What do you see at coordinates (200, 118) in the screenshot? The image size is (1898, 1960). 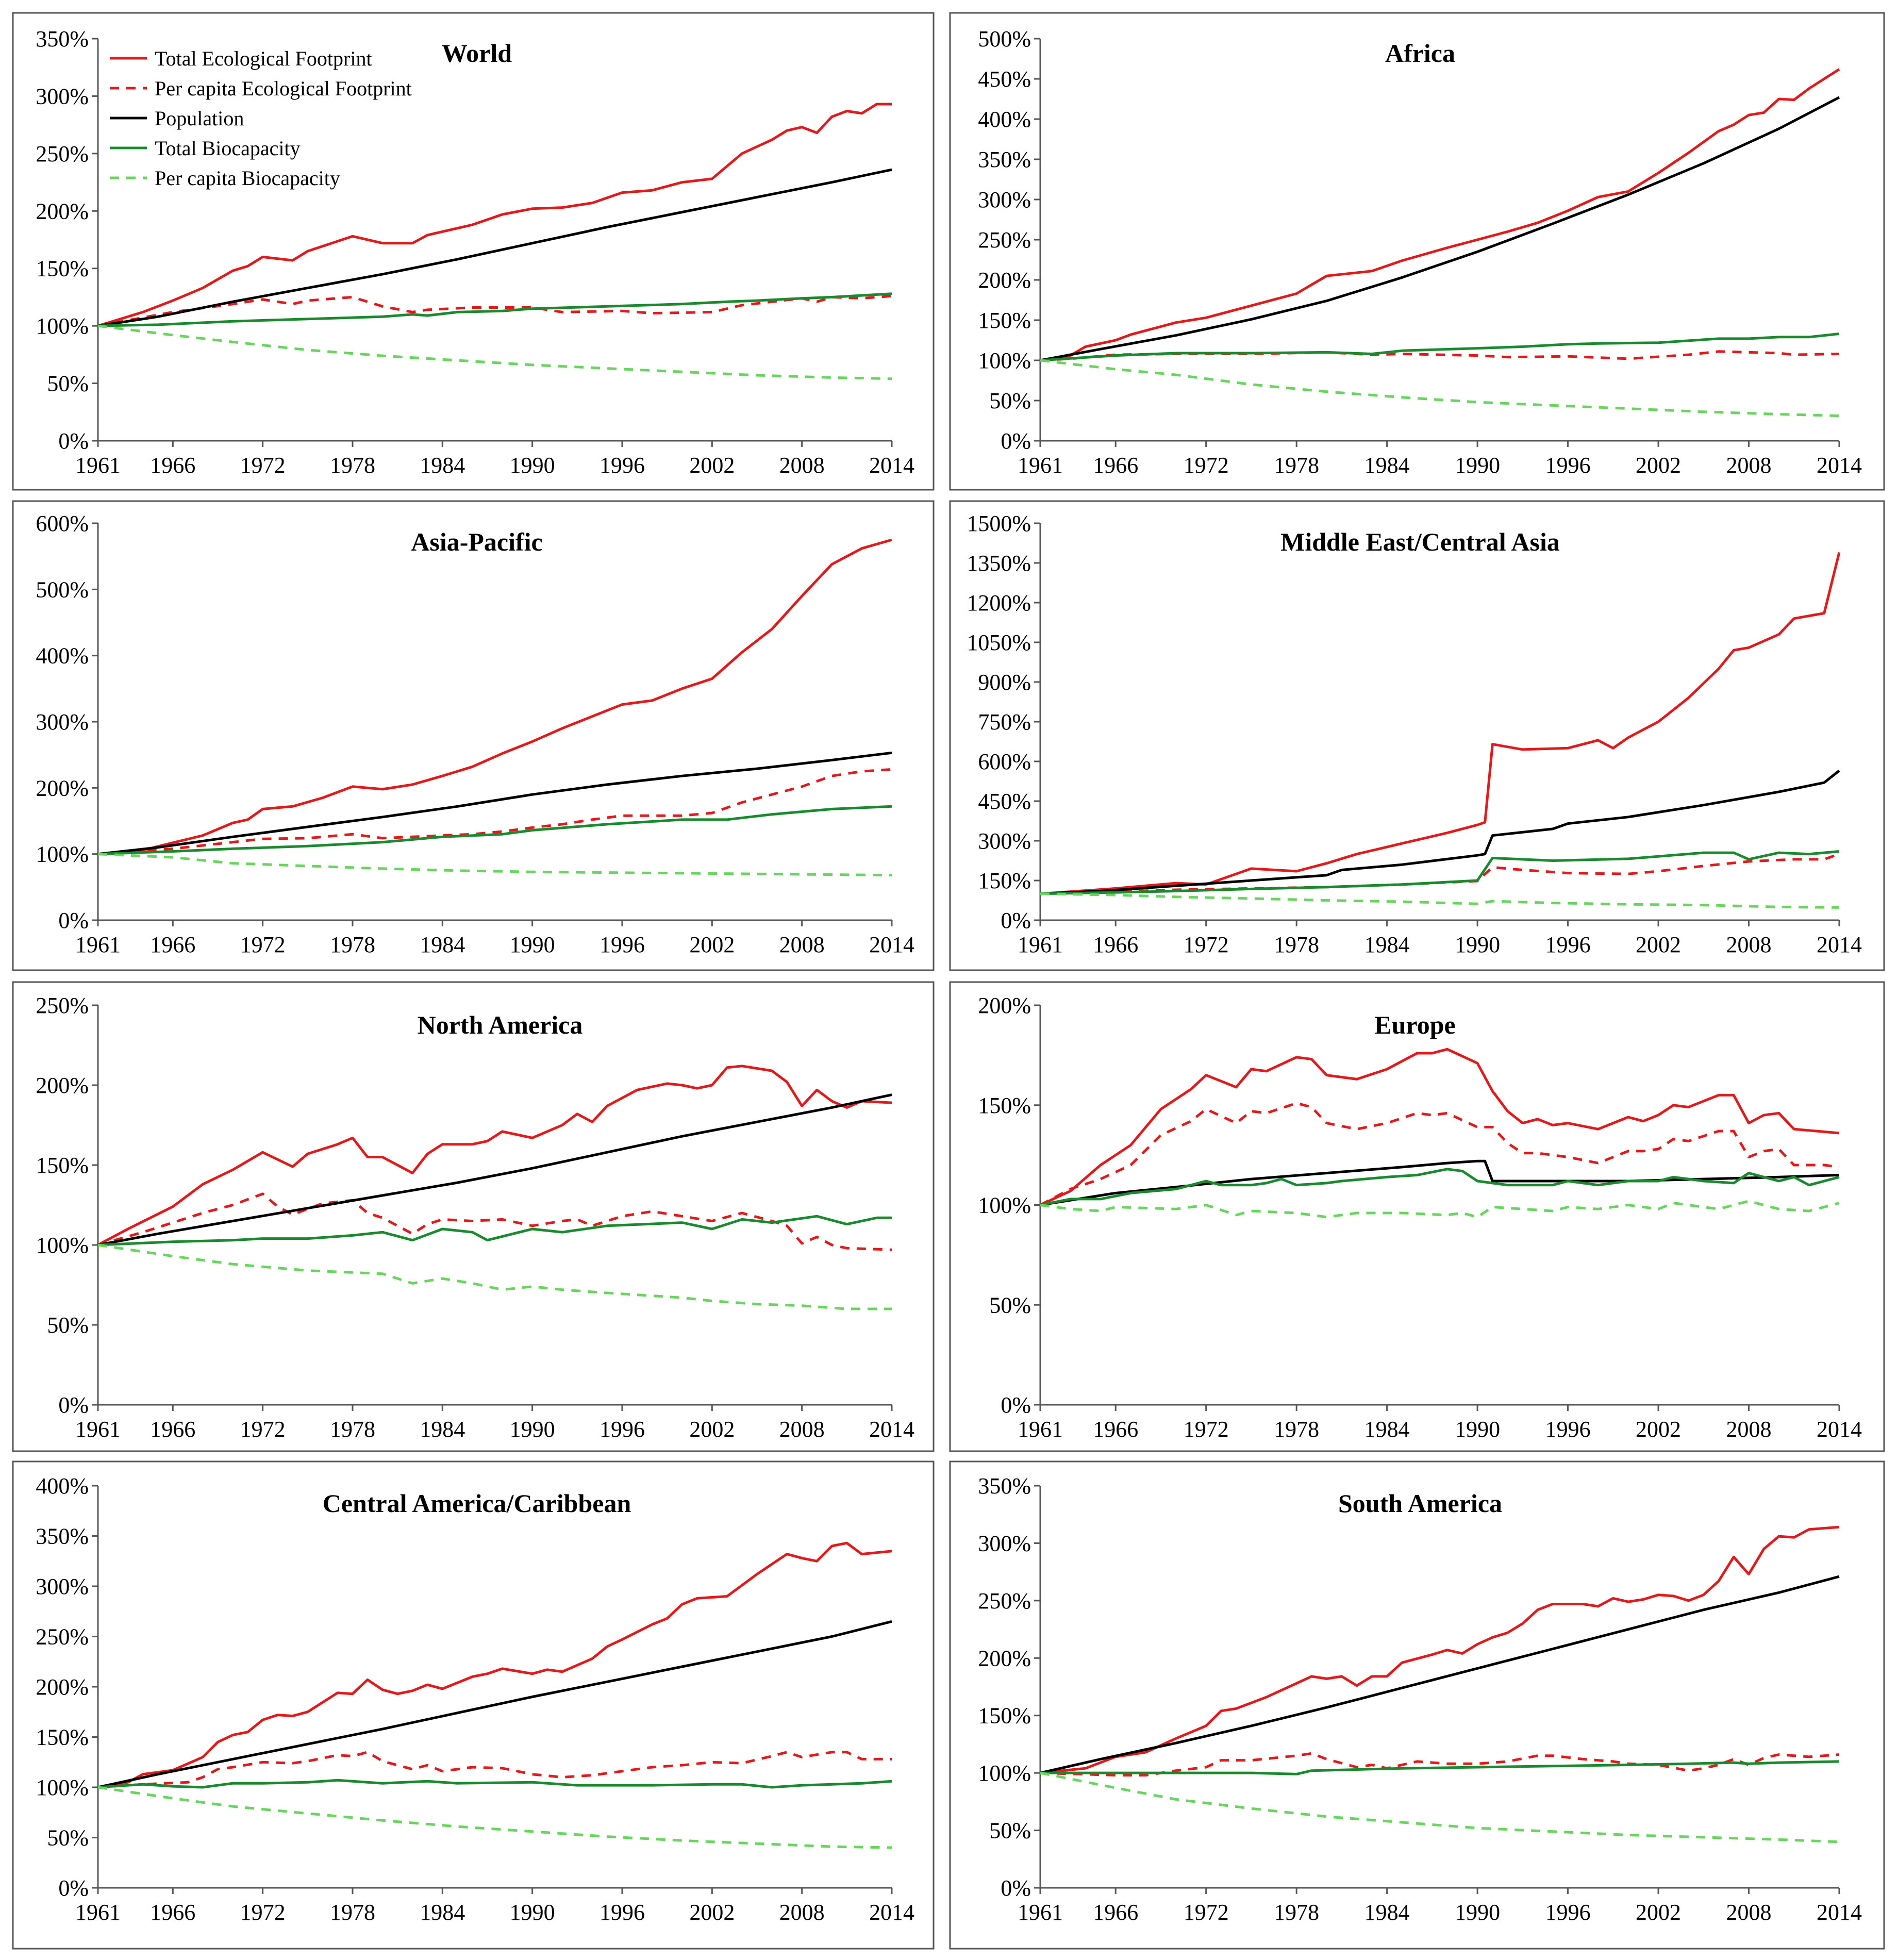 I see `legend-label: Population` at bounding box center [200, 118].